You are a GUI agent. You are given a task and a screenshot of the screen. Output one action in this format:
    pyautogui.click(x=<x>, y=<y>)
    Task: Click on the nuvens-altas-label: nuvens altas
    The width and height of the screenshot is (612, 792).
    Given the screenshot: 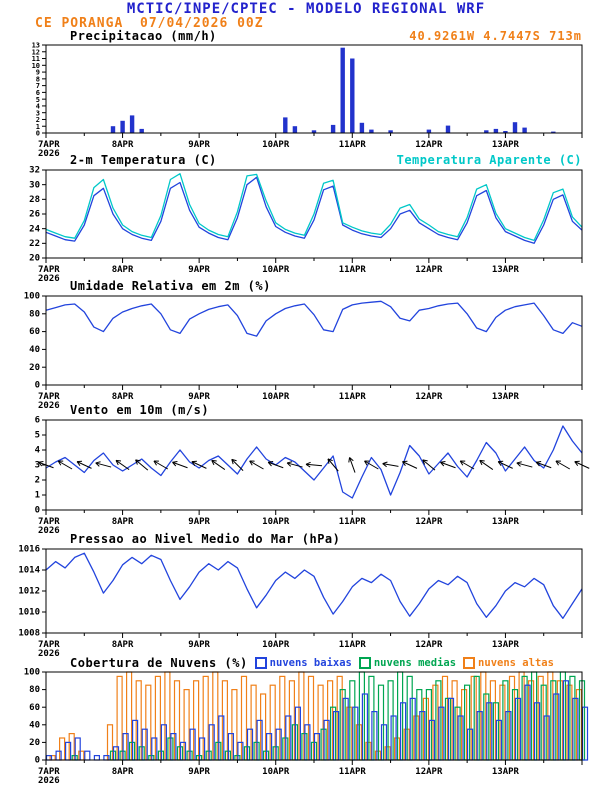 What is the action you would take?
    pyautogui.click(x=516, y=663)
    